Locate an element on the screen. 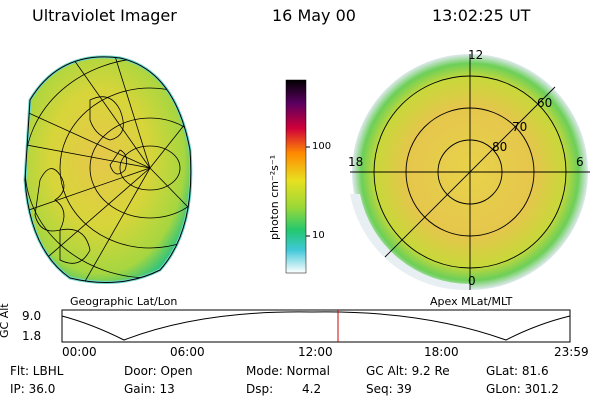 Image resolution: width=600 pixels, height=400 pixels. lat-70-label: 70 is located at coordinates (520, 127).